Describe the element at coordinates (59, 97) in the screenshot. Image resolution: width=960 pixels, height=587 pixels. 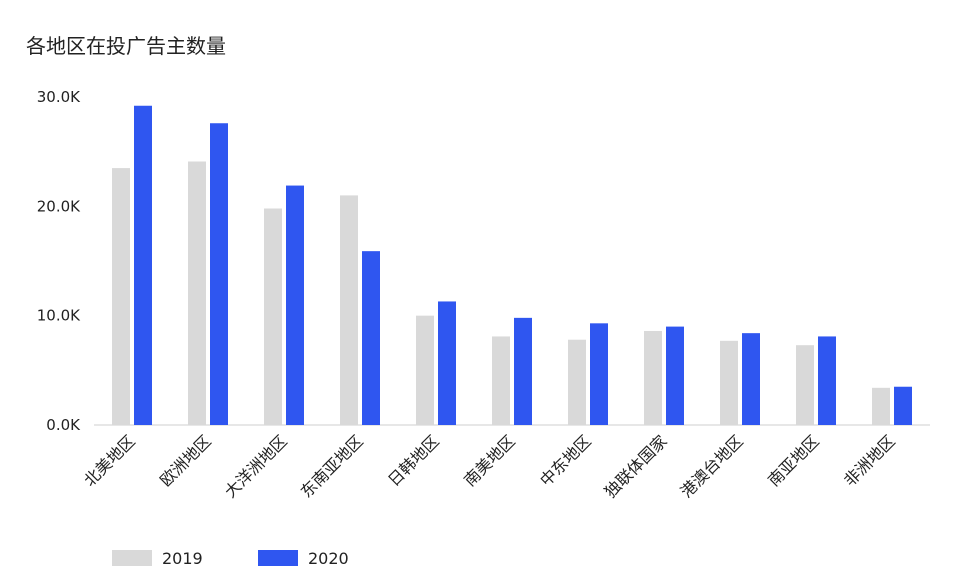
I see `y-tick-label: 30.0K` at that location.